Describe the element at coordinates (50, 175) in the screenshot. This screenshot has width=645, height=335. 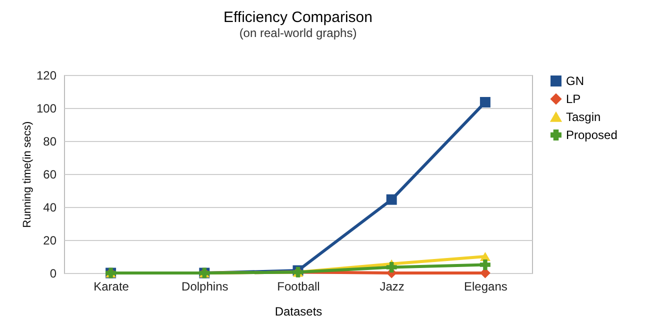
I see `y-tick-label: 60` at that location.